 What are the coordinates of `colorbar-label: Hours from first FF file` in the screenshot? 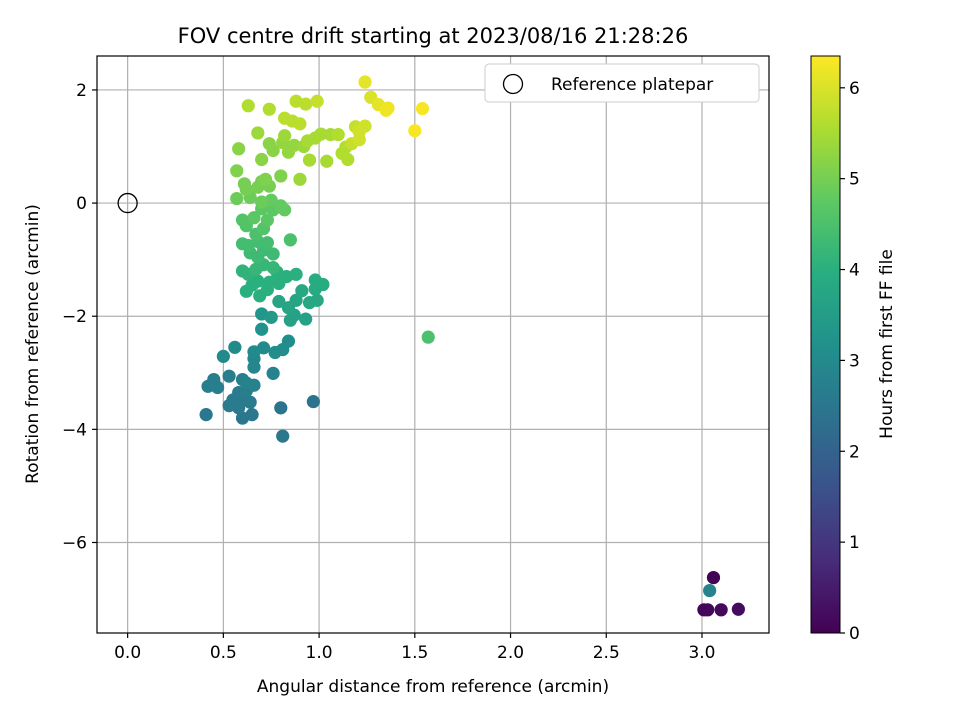 It's located at (887, 344).